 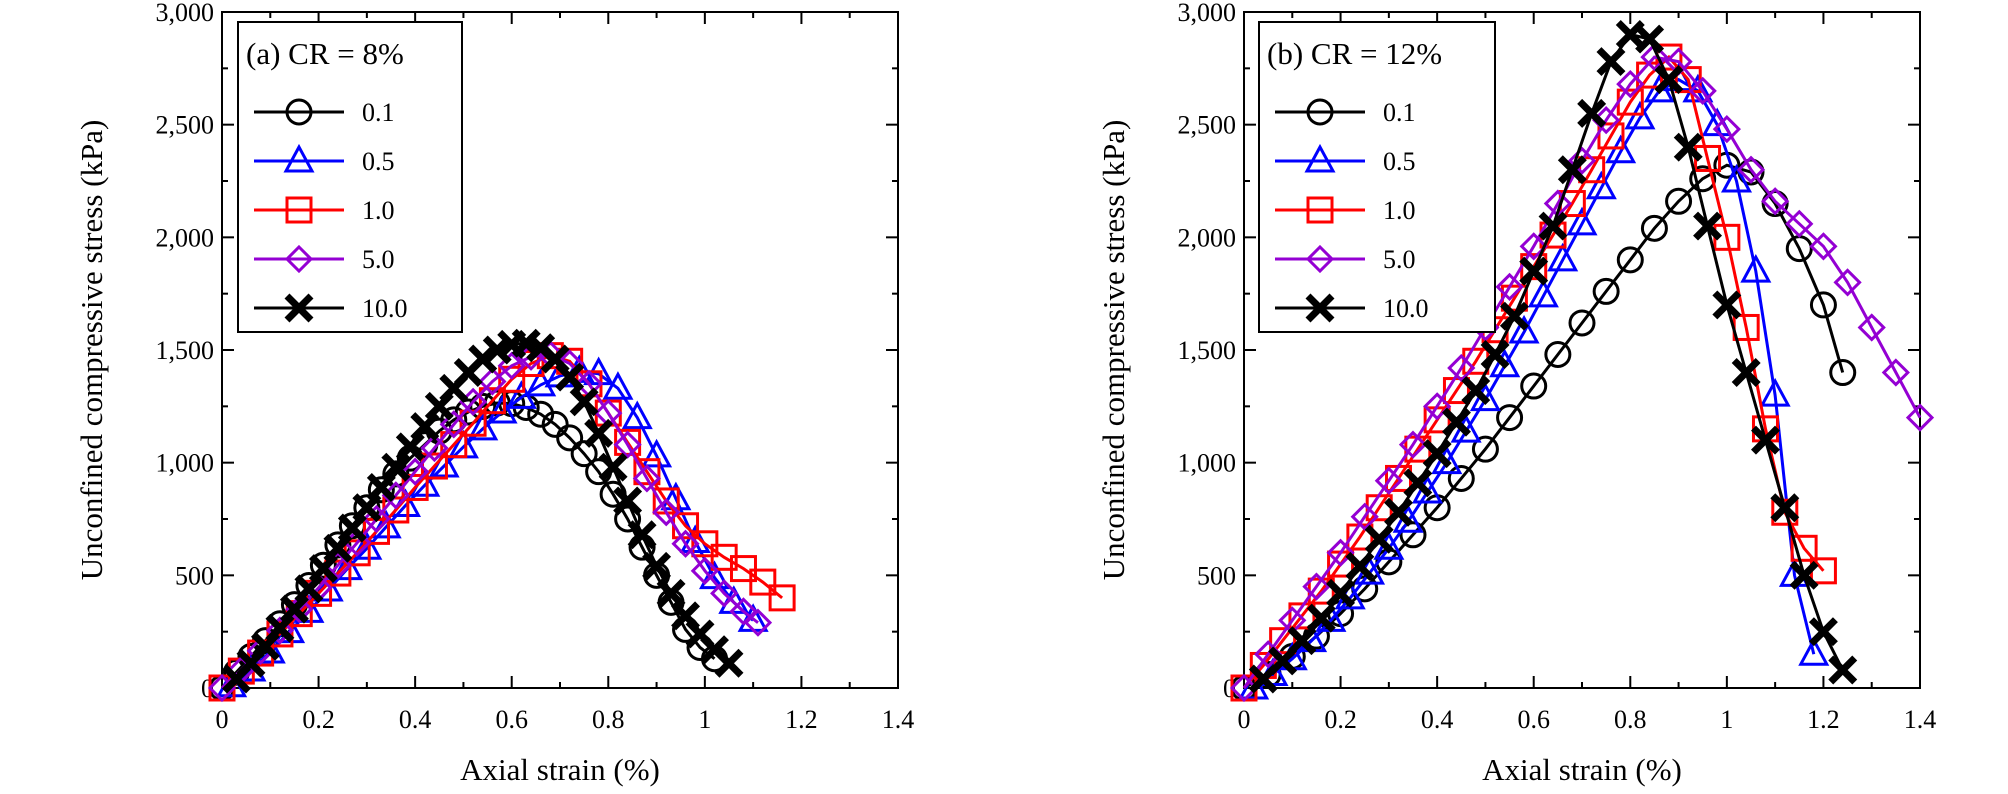 I want to click on y-axis-title: Unconfined compressive stress (kPa), so click(x=91, y=350).